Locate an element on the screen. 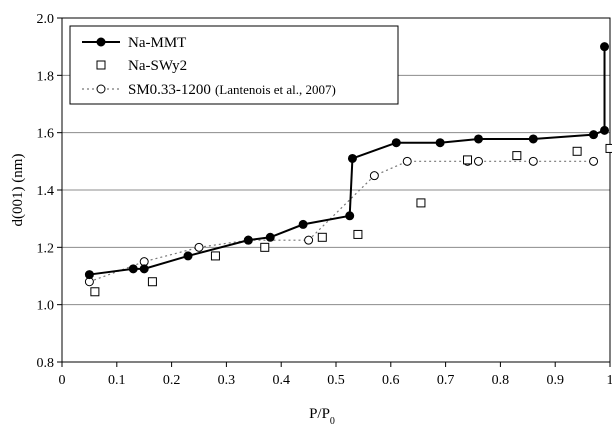 The width and height of the screenshot is (612, 430). x-tick-label-6: 0.6 is located at coordinates (391, 380).